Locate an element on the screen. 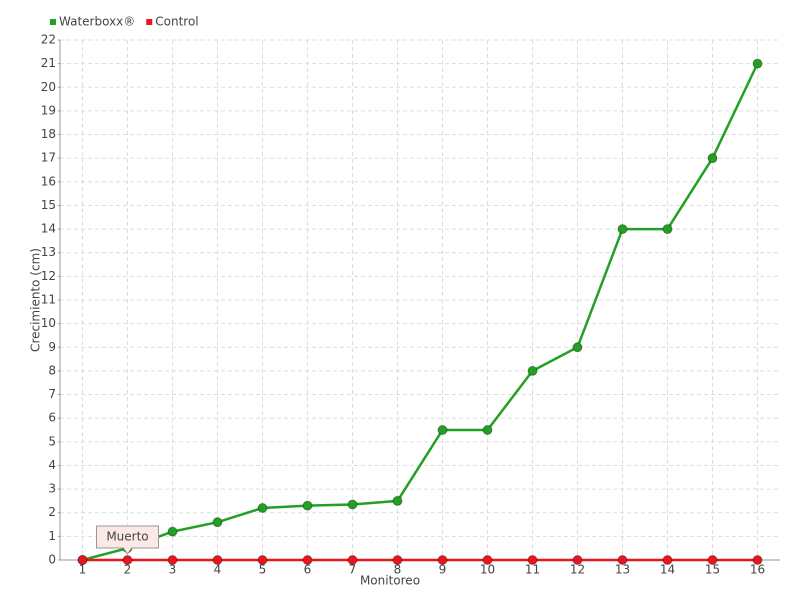 The height and width of the screenshot is (600, 800). legend-label: Control is located at coordinates (176, 22).